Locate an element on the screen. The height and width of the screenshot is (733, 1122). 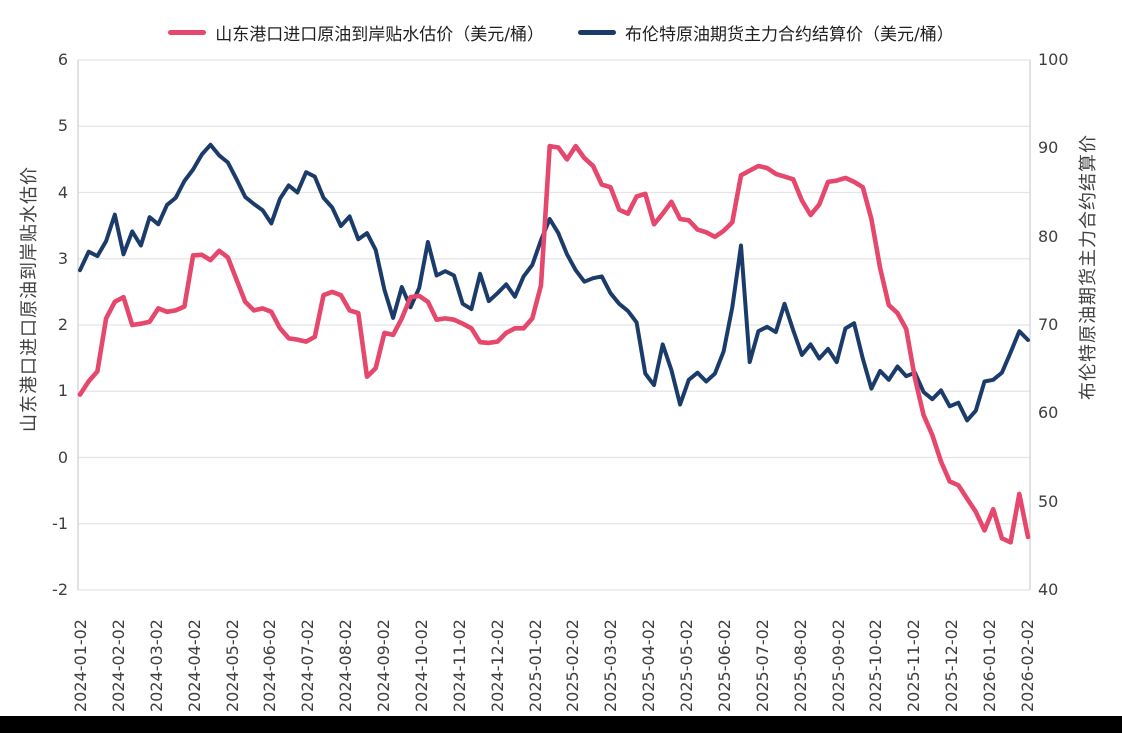
x-tick-label: 2025-03-02 is located at coordinates (611, 665).